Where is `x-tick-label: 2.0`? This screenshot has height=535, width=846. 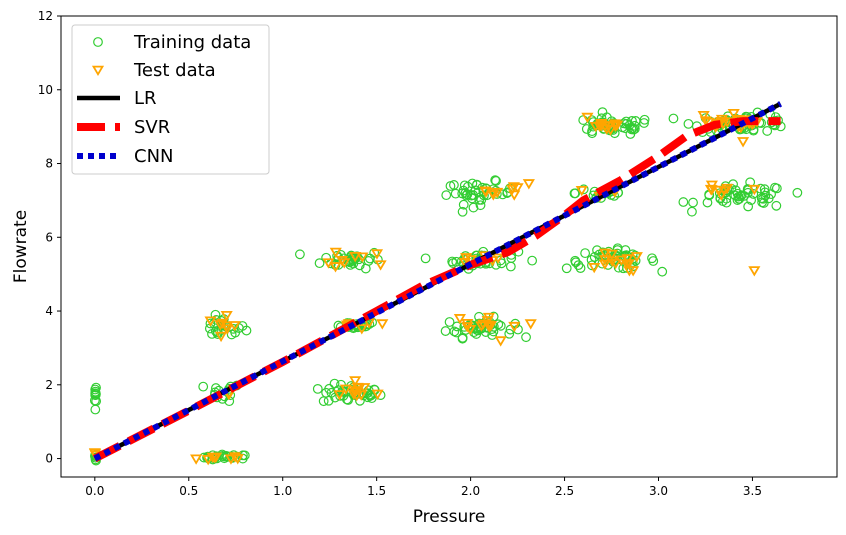
x-tick-label: 2.0 is located at coordinates (470, 491).